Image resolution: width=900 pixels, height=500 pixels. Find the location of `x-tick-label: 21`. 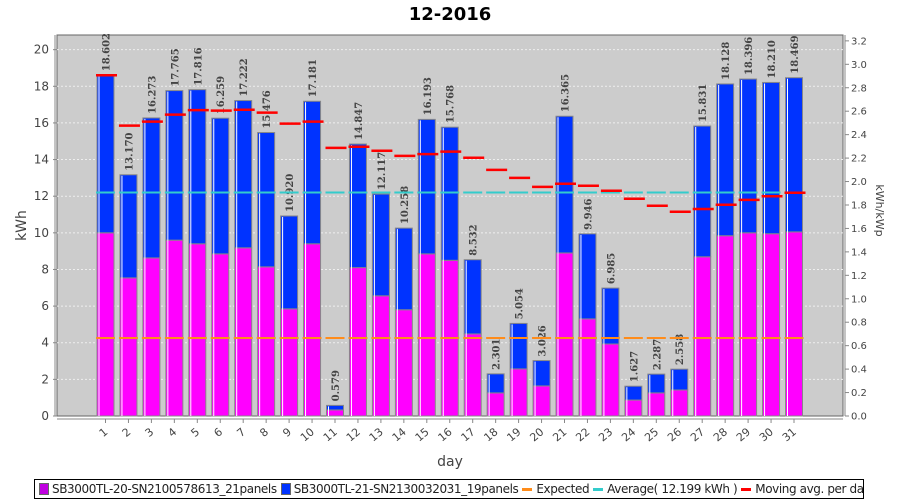

x-tick-label: 21 is located at coordinates (559, 434).